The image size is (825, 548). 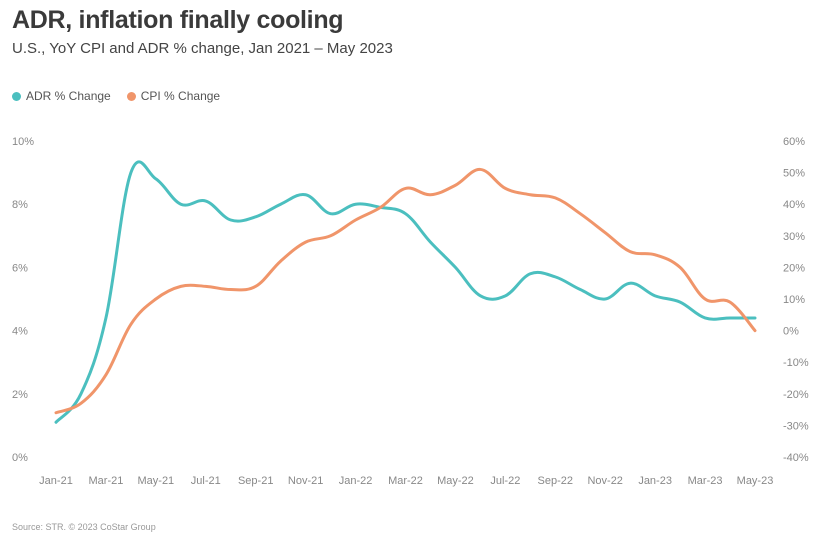 I want to click on legend-marker-adr, so click(x=16, y=96).